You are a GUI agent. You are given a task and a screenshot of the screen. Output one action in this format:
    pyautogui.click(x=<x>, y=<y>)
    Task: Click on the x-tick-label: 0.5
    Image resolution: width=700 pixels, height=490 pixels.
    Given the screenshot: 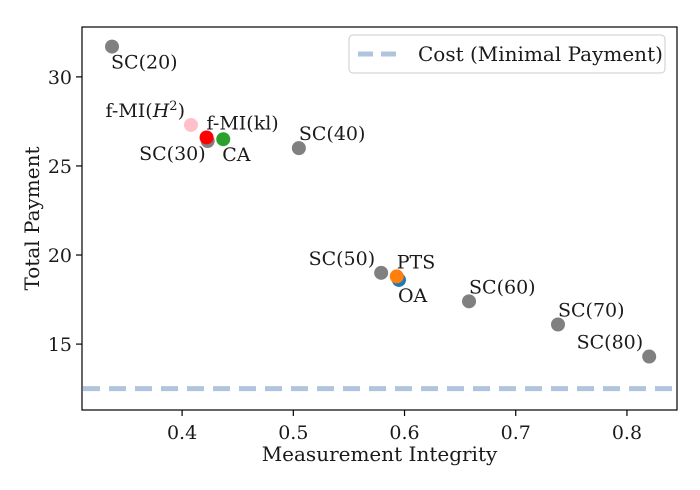 What is the action you would take?
    pyautogui.click(x=293, y=433)
    